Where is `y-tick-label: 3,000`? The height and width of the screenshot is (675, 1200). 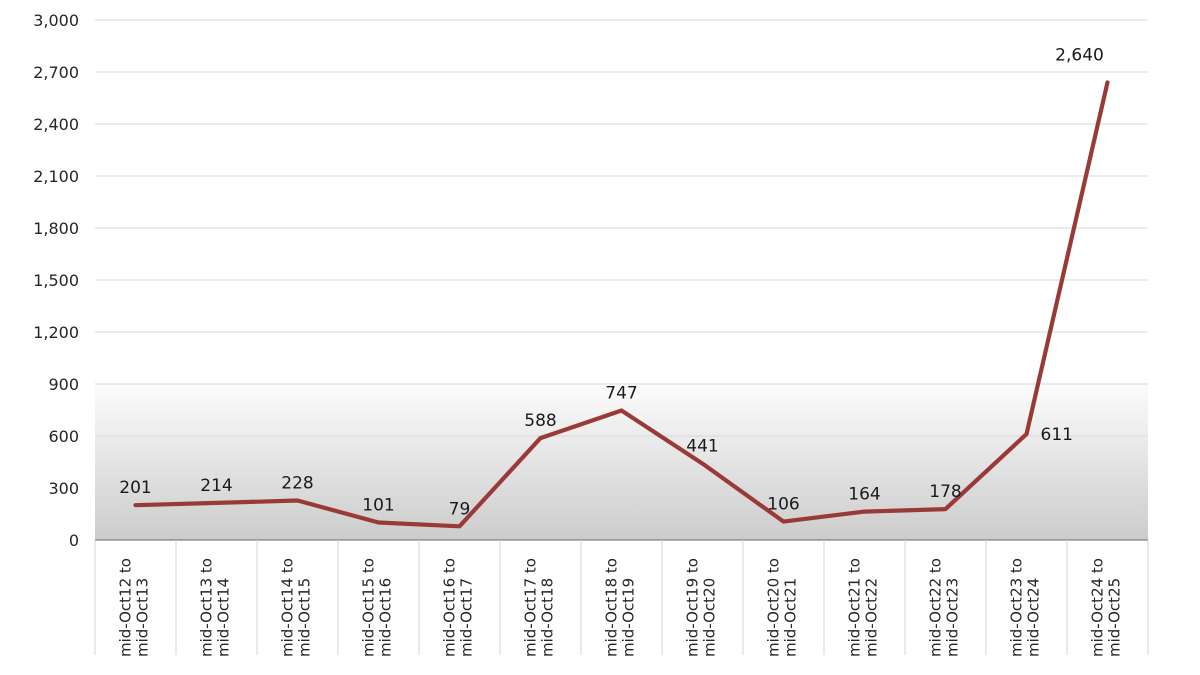
y-tick-label: 3,000 is located at coordinates (56, 20).